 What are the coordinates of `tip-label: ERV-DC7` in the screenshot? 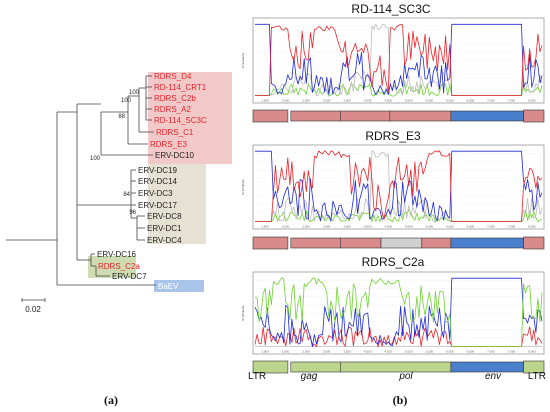 It's located at (129, 276).